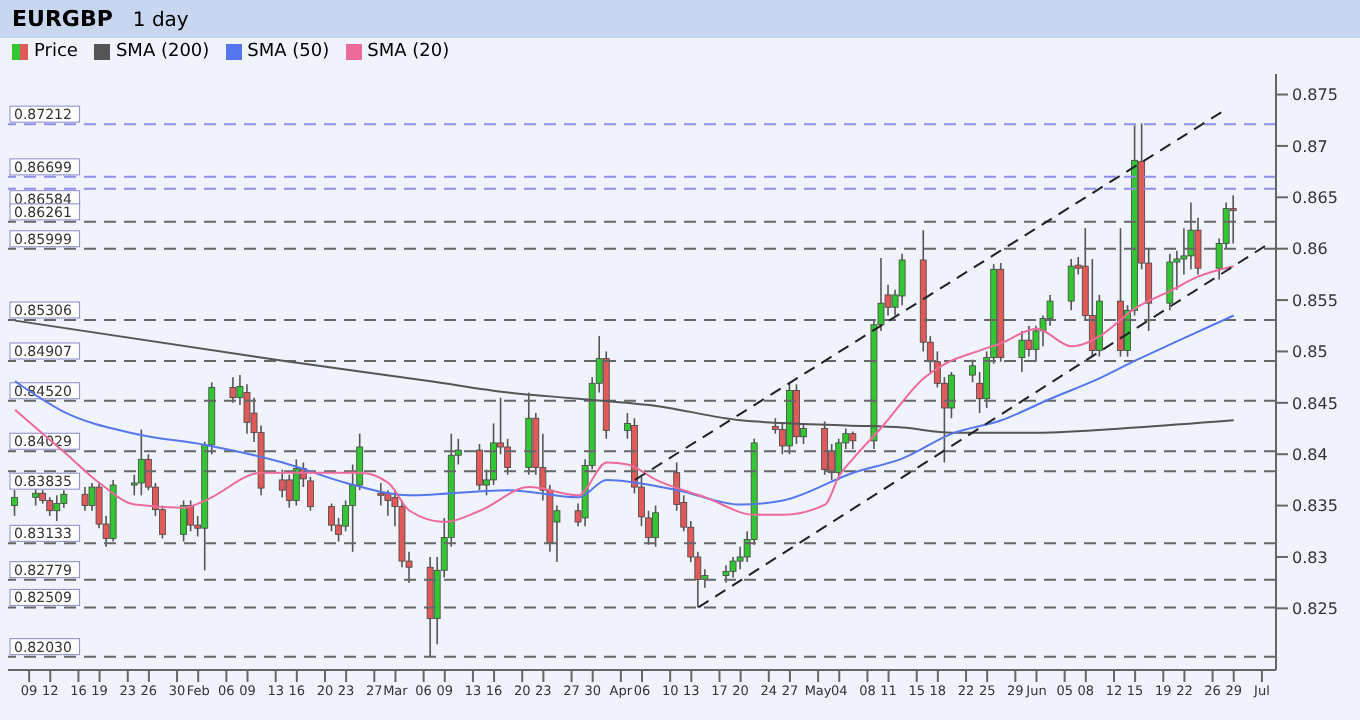  I want to click on legend-label: Price, so click(56, 52).